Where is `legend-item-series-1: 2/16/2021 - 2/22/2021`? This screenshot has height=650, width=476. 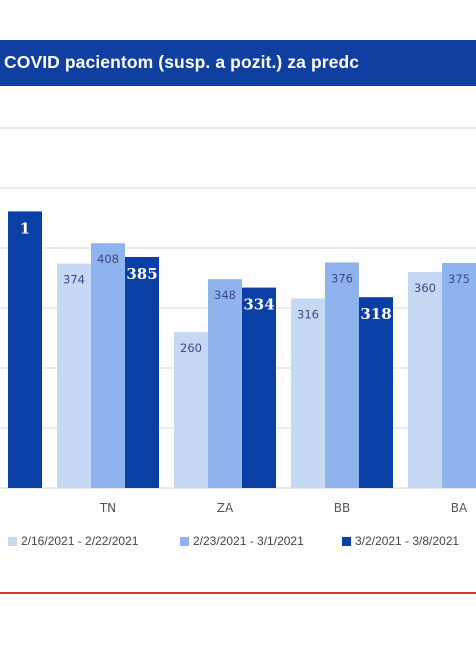 legend-item-series-1: 2/16/2021 - 2/22/2021 is located at coordinates (73, 541).